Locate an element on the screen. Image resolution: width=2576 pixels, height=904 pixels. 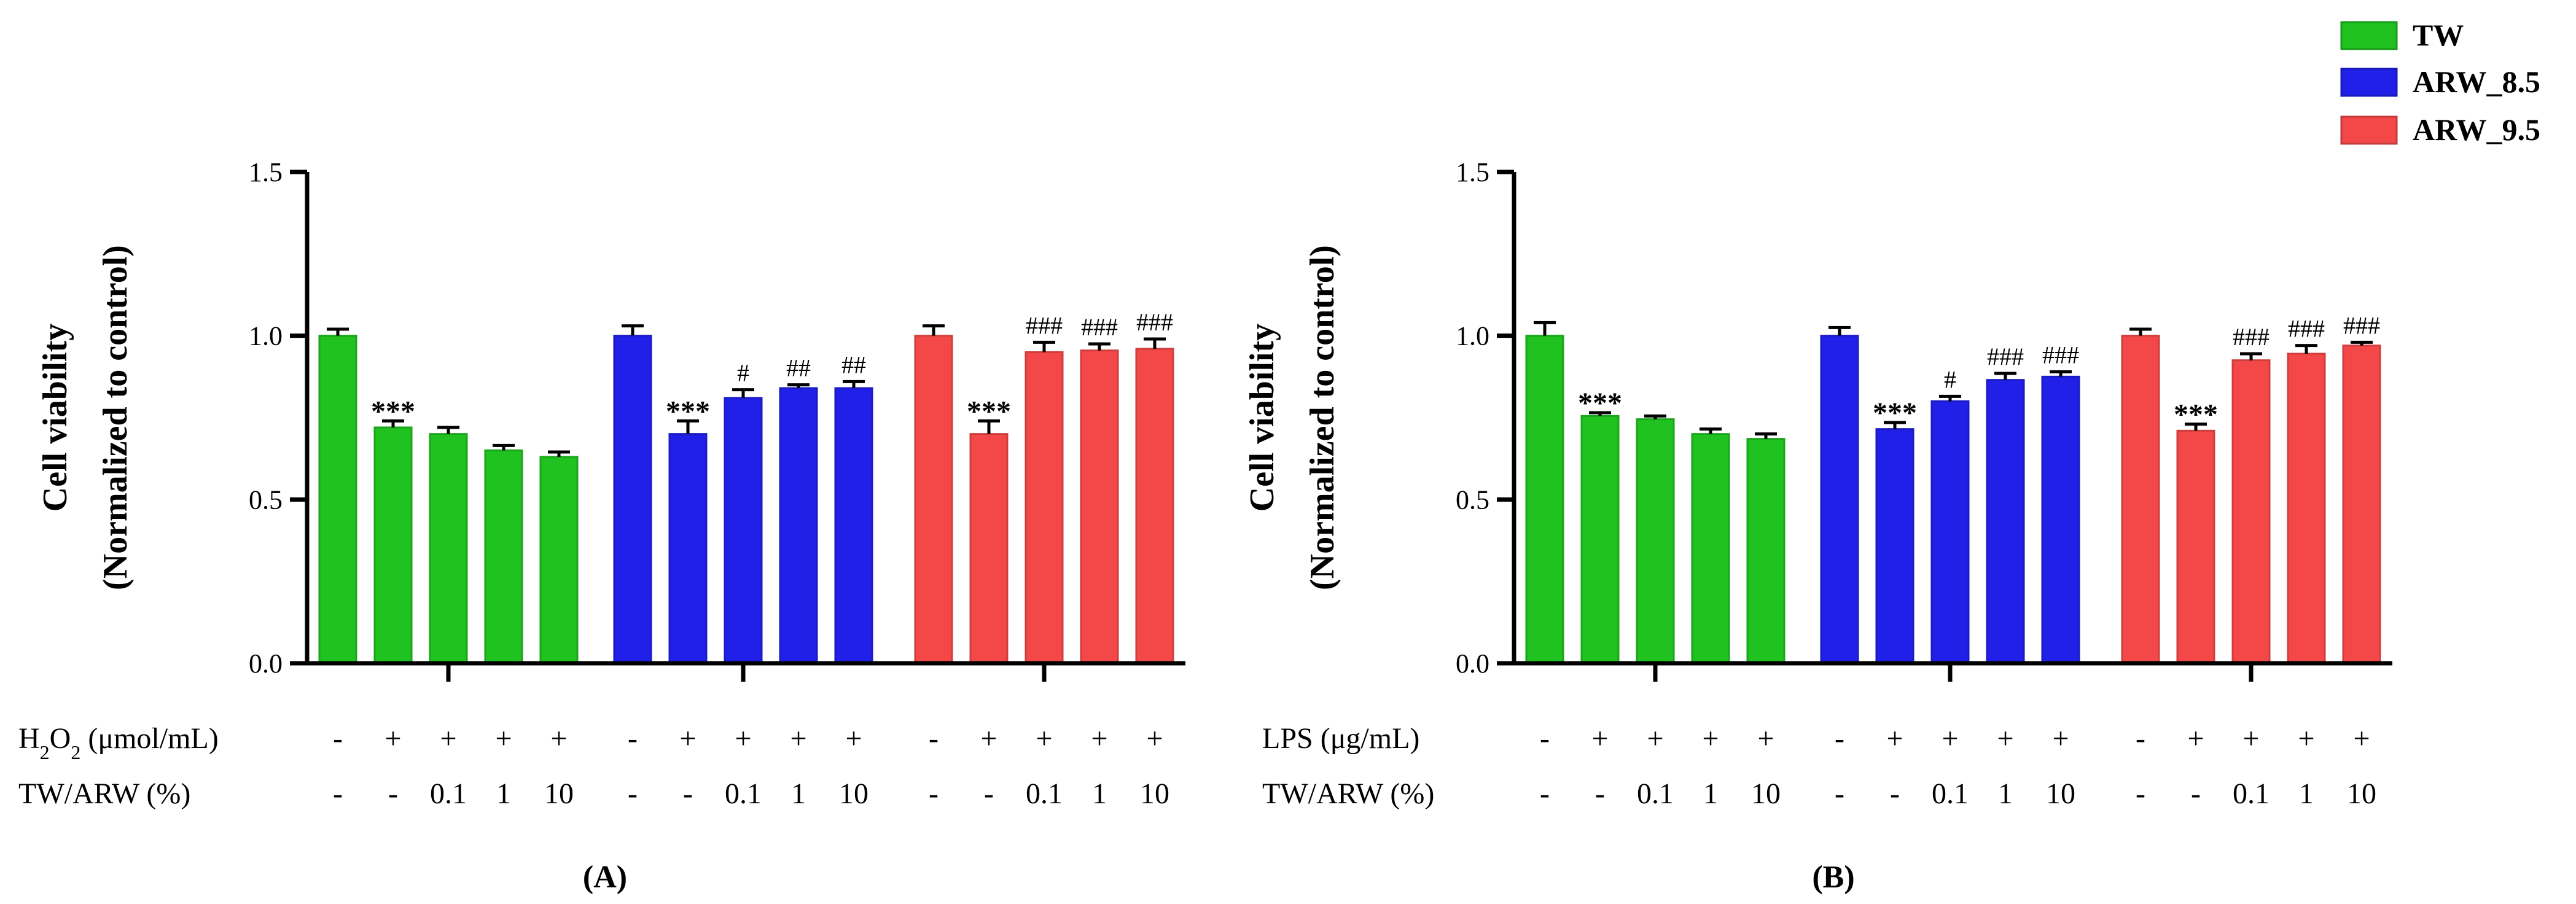
legend-label: ARW_9.5 is located at coordinates (2476, 129).